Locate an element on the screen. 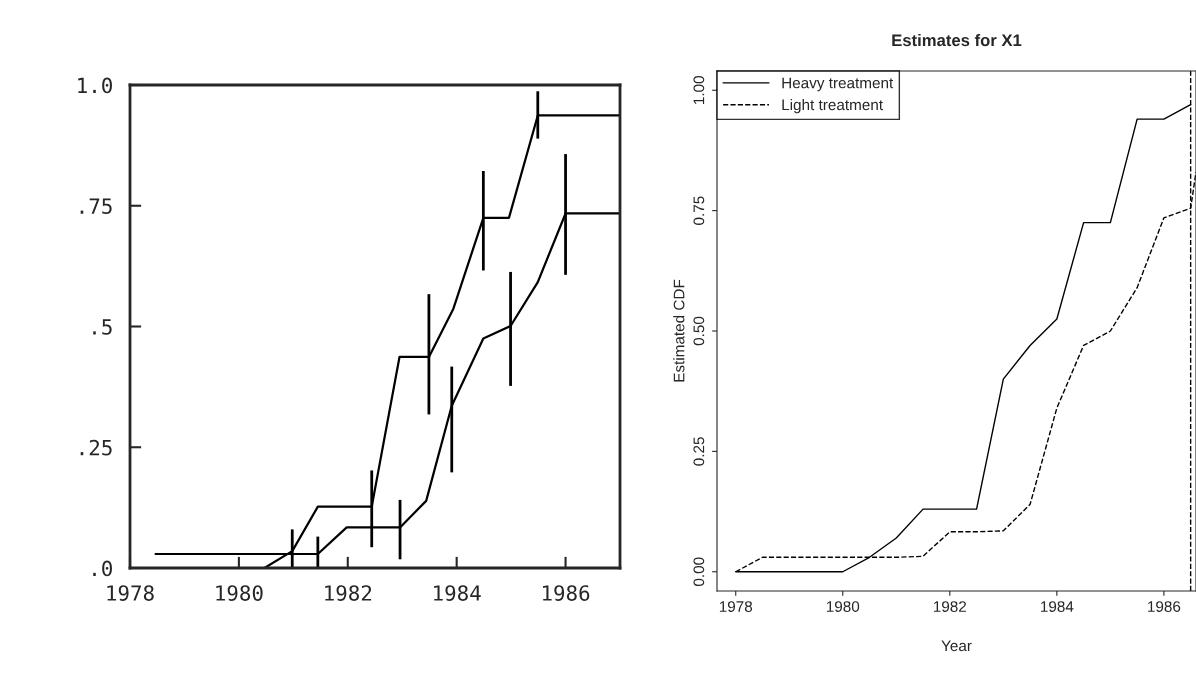 The image size is (1196, 675). chart-title: Estimates for X1 is located at coordinates (957, 40).